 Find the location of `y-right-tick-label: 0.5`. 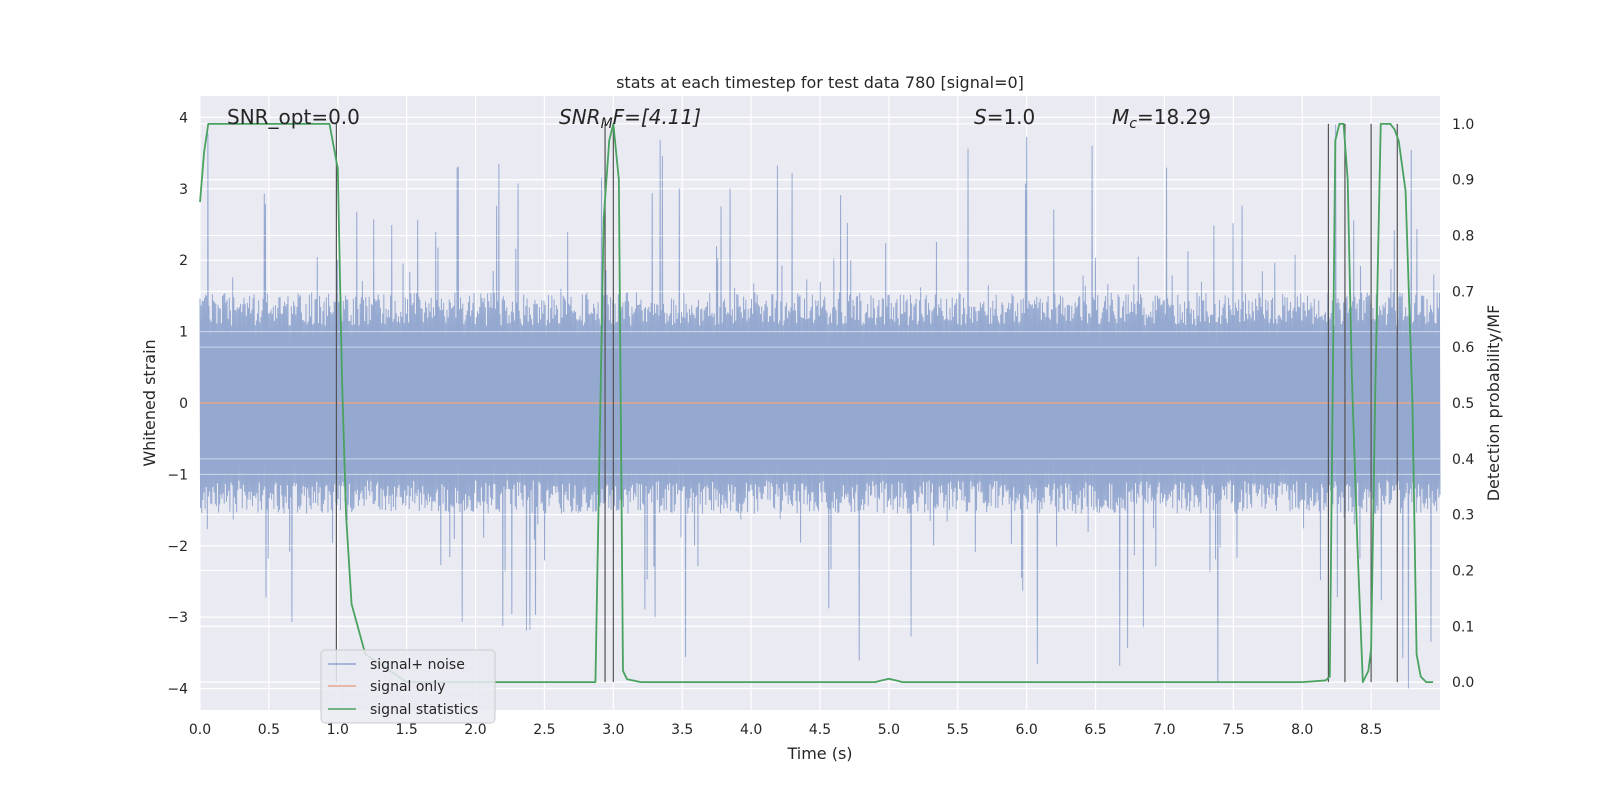

y-right-tick-label: 0.5 is located at coordinates (1463, 404).